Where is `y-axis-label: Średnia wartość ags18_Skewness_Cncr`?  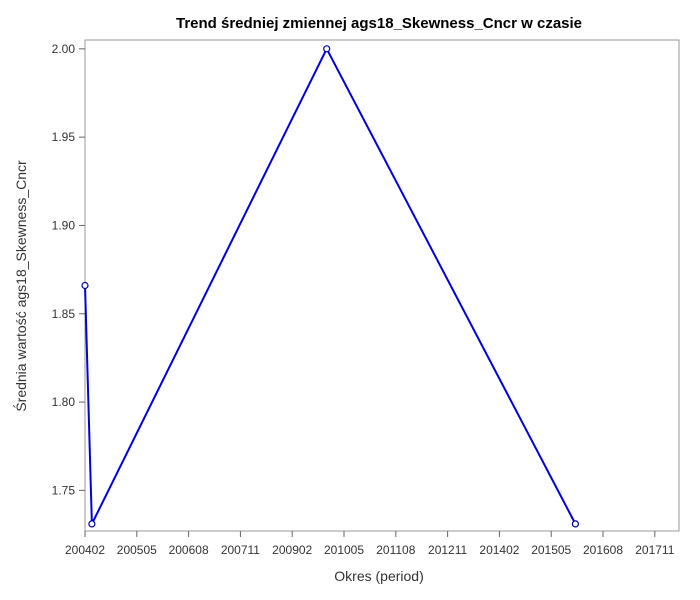 y-axis-label: Średnia wartość ags18_Skewness_Cncr is located at coordinates (20, 286).